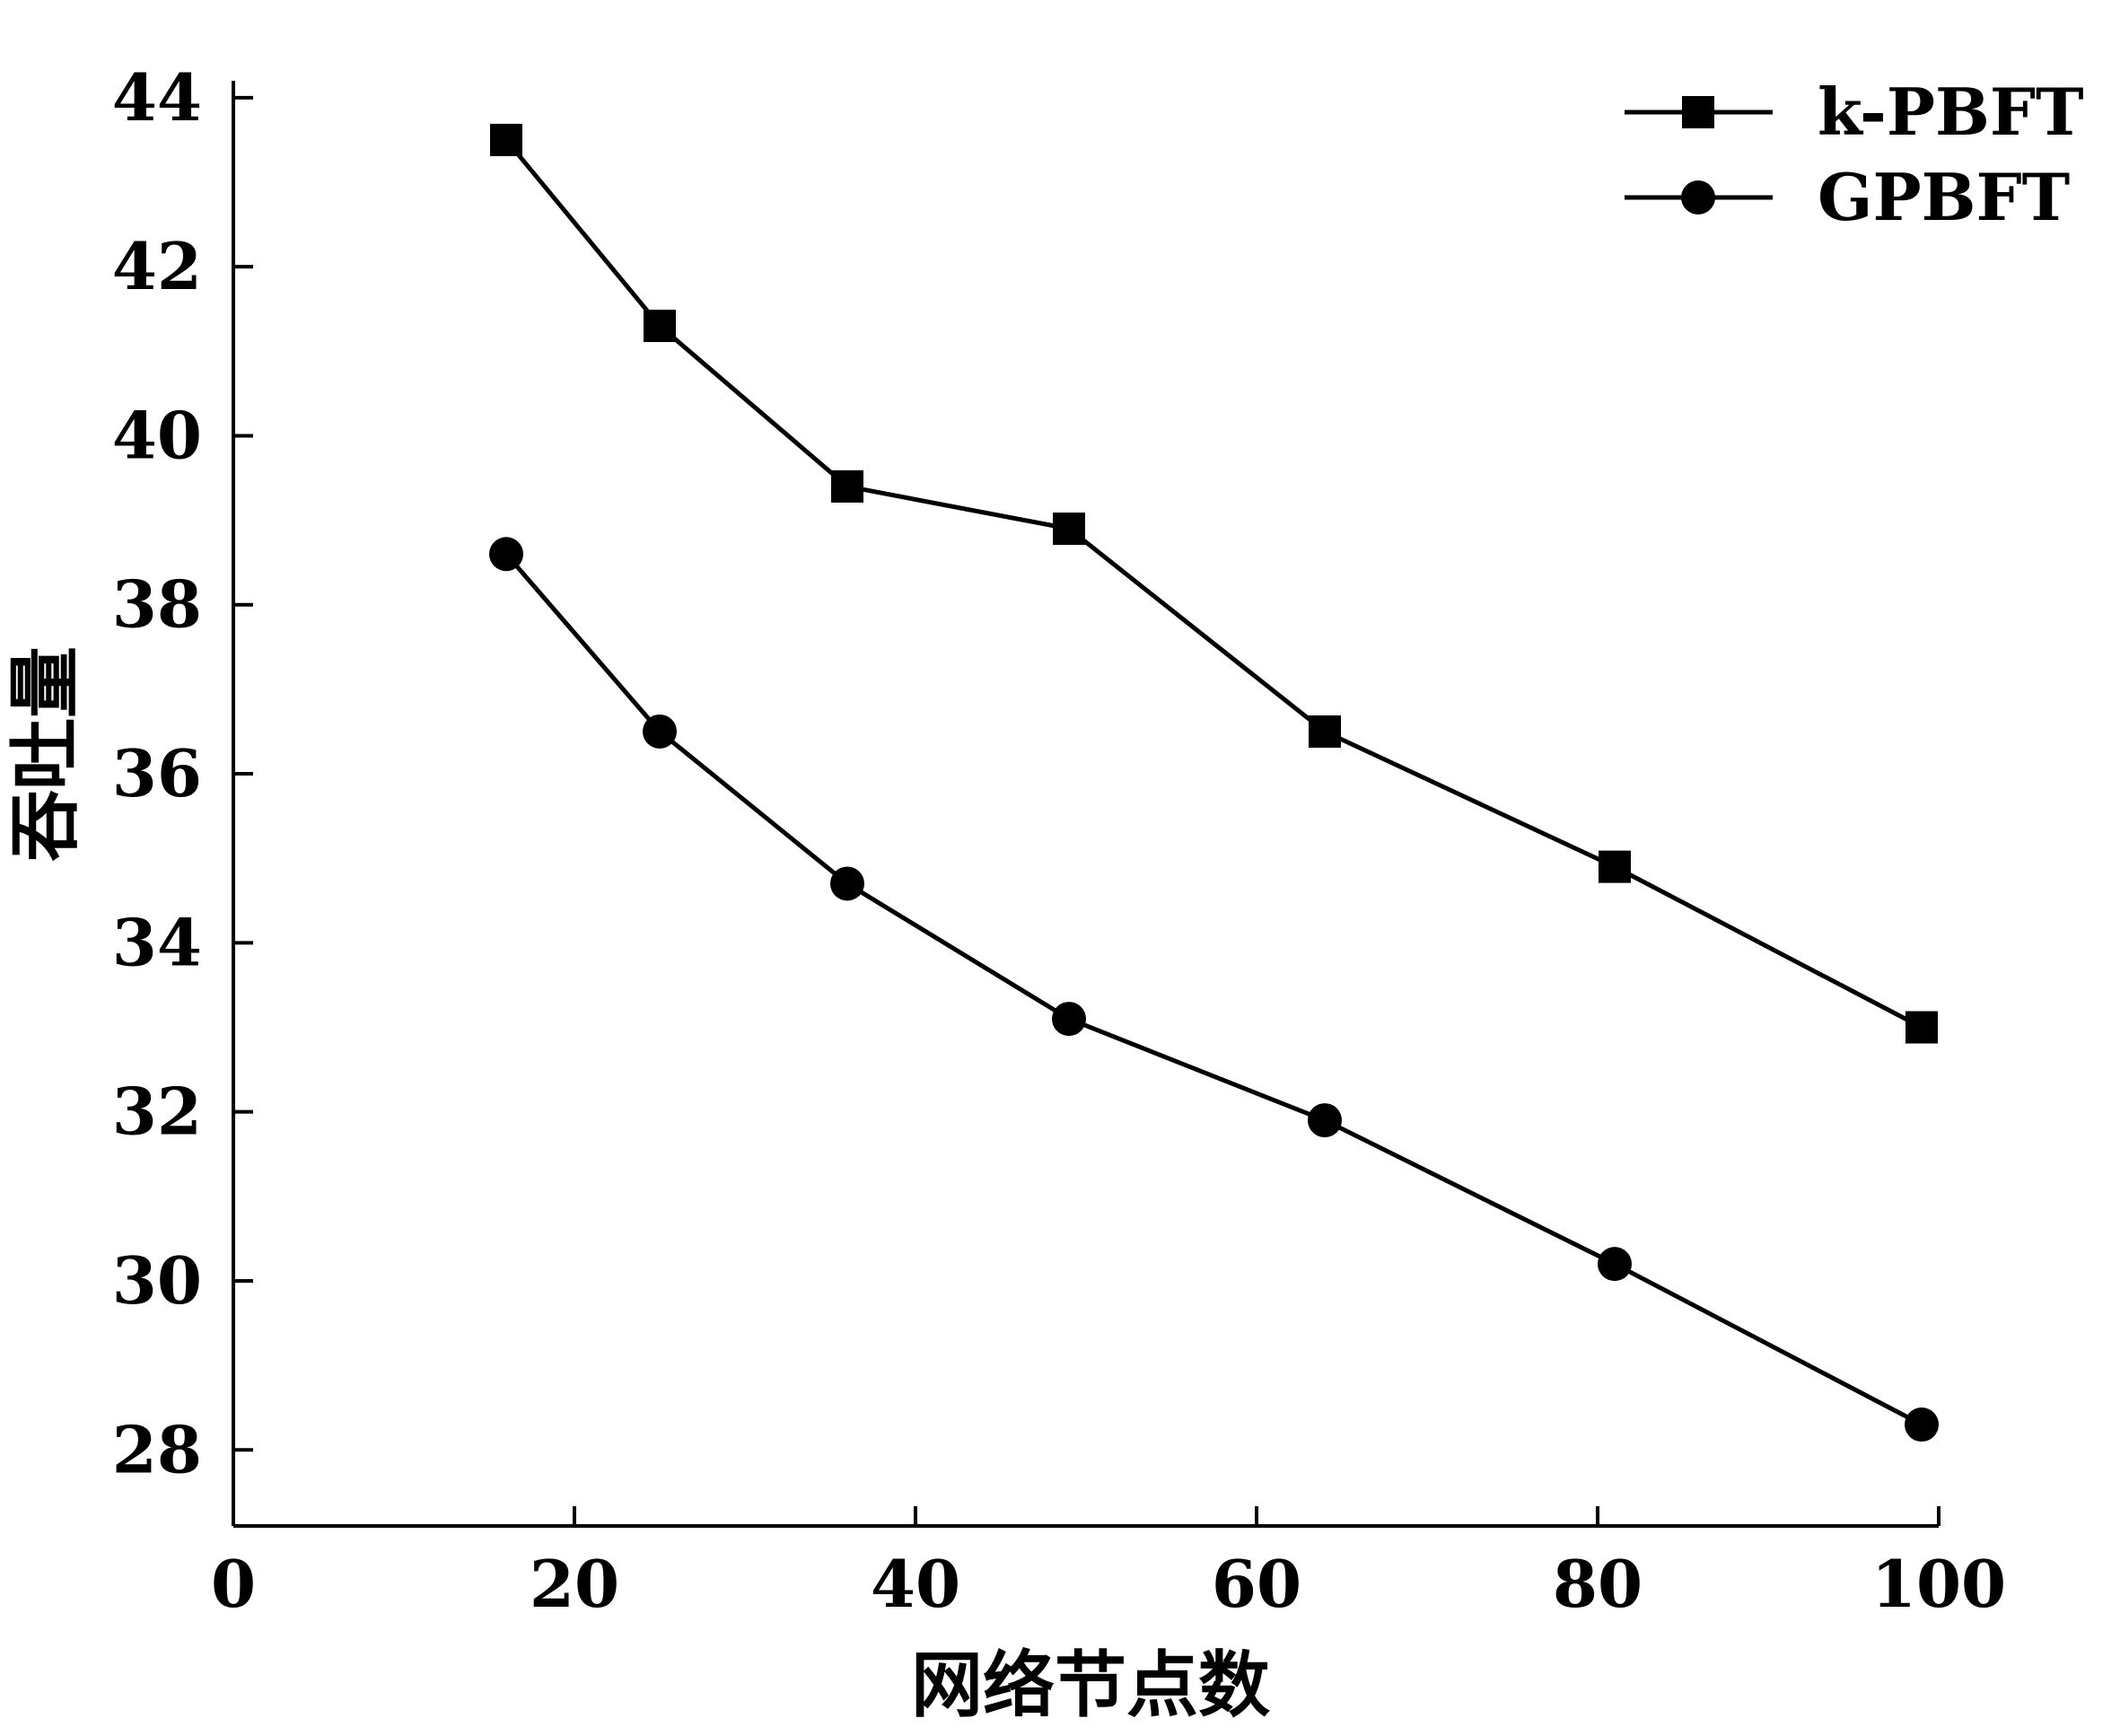  I want to click on y-tick-label: 40, so click(157, 435).